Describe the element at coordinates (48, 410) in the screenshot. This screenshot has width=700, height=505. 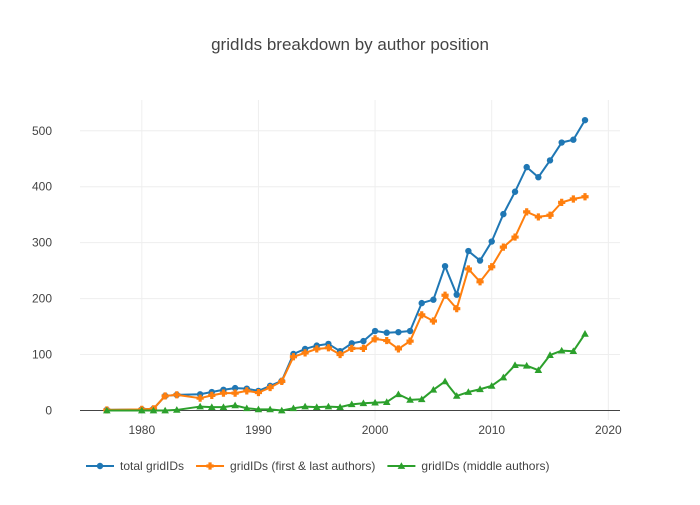
I see `y-tick-label: 0` at that location.